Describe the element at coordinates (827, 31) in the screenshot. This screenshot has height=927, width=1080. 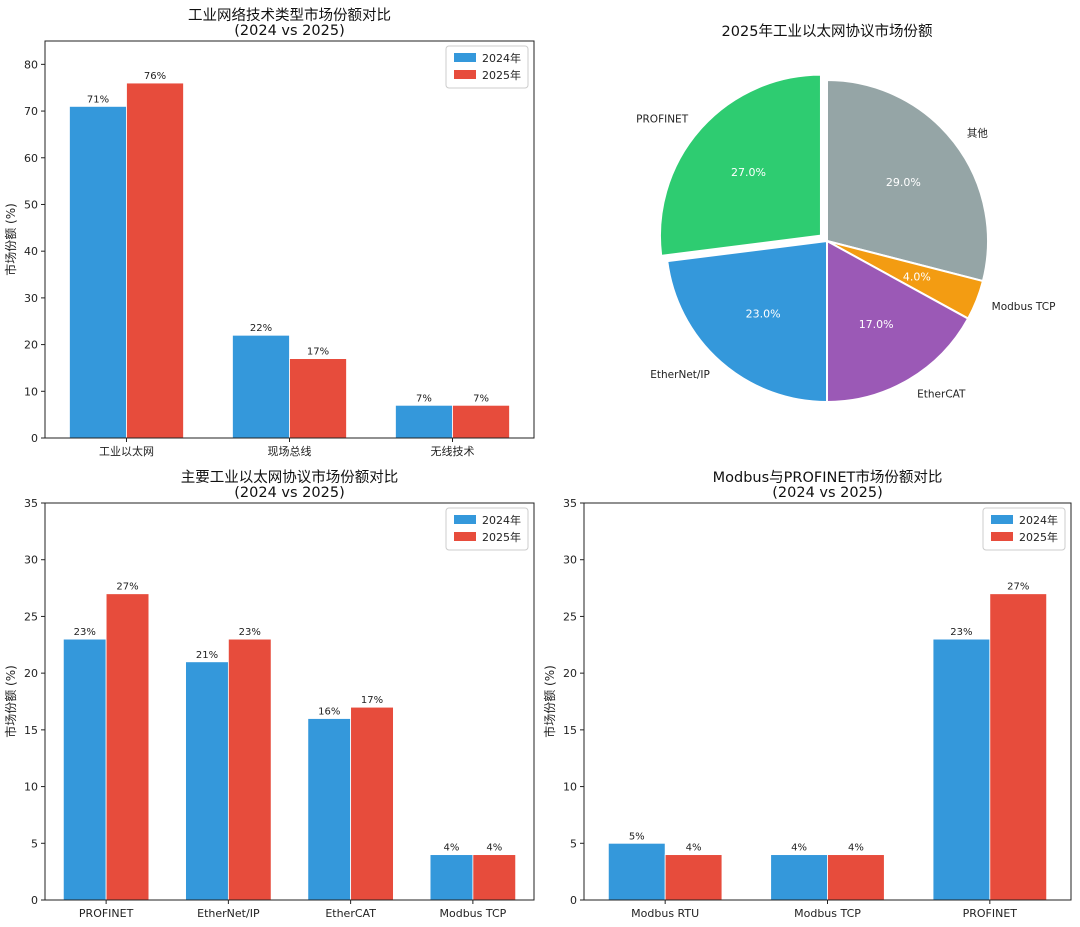
I see `chart-title: 2025年工业以太网协议市场份额` at that location.